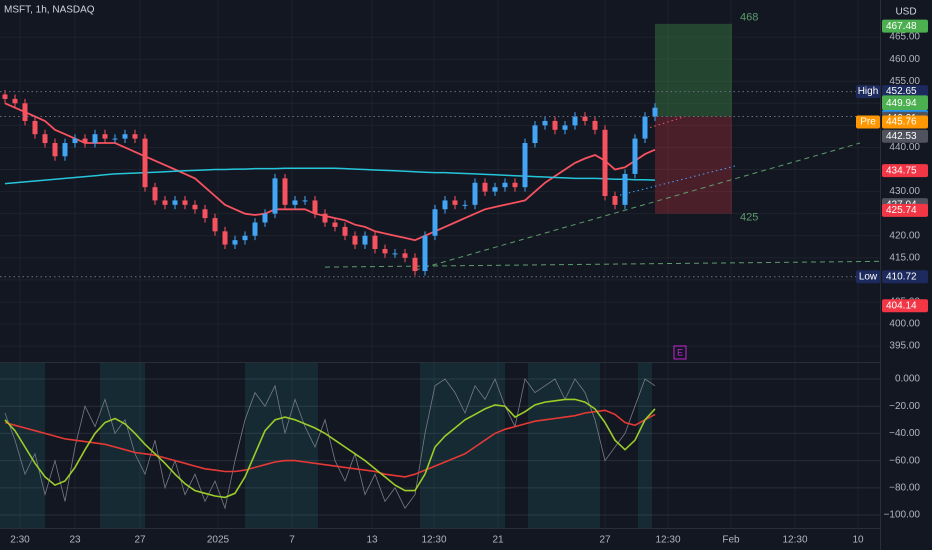  What do you see at coordinates (904, 235) in the screenshot?
I see `y-tick-label: 420.00` at bounding box center [904, 235].